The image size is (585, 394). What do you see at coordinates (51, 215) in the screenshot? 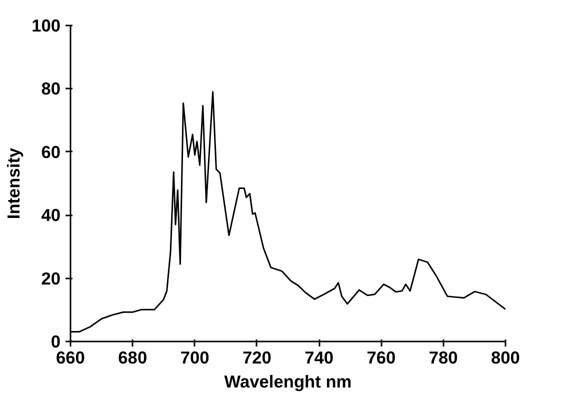
I see `y-tick-label: 40` at bounding box center [51, 215].